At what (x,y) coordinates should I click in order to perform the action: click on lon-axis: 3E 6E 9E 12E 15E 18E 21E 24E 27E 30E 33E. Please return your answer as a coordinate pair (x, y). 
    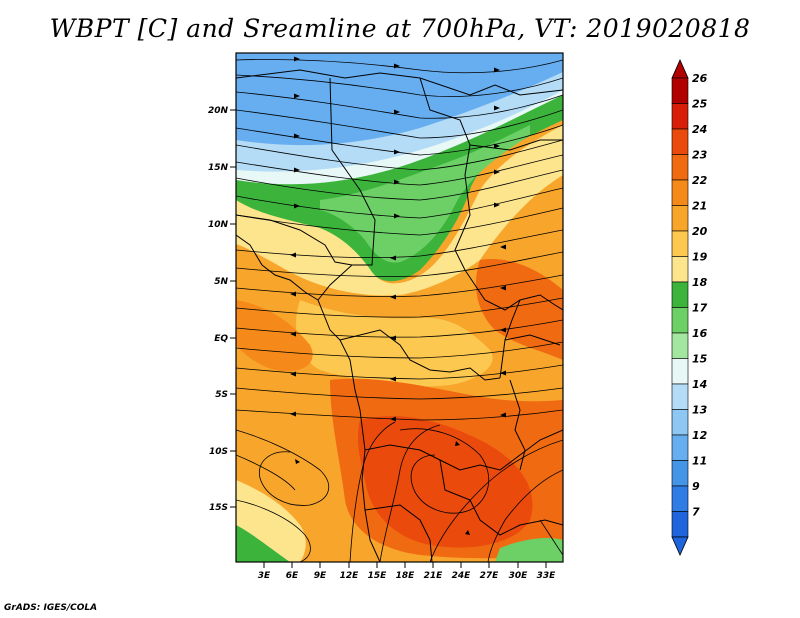
    Looking at the image, I should click on (407, 571).